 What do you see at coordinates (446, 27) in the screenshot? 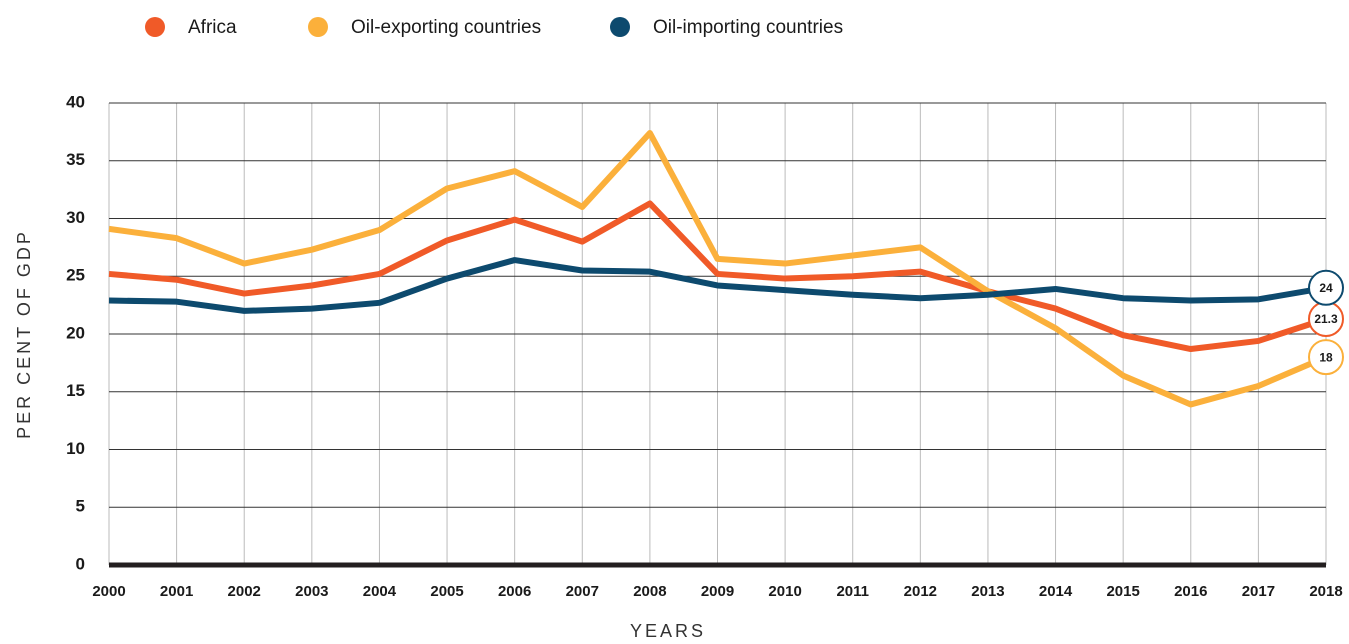
I see `legend-label: Oil-exporting countries` at bounding box center [446, 27].